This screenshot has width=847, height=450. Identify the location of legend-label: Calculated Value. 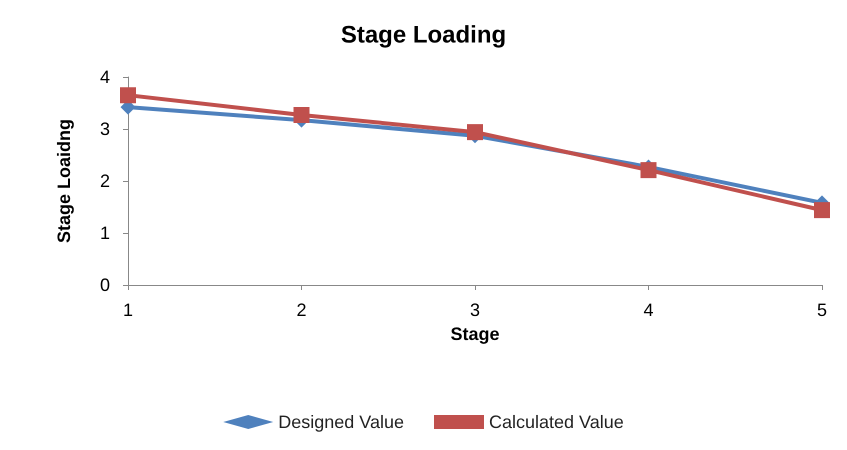
(556, 422).